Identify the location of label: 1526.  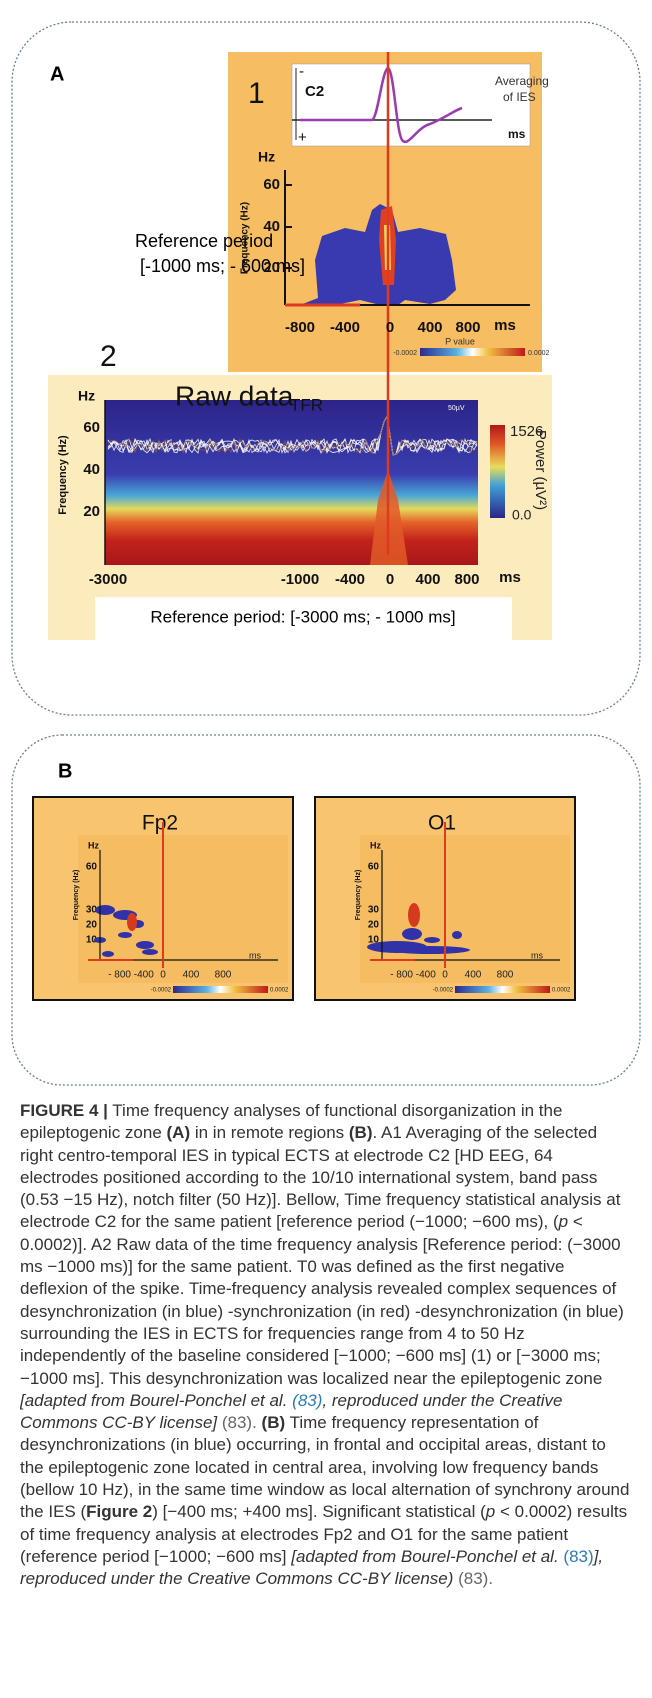
(526, 431).